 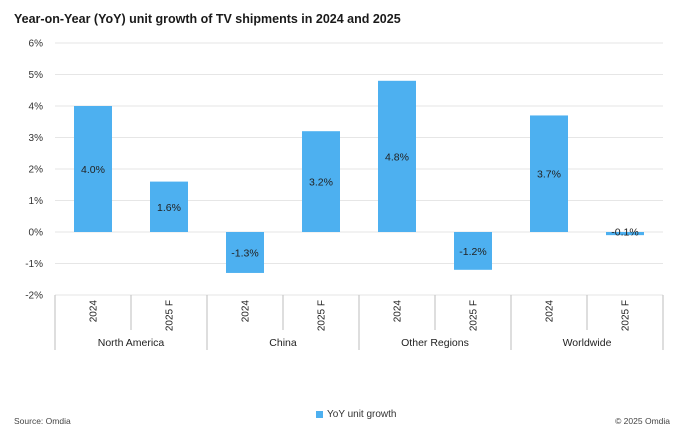 What do you see at coordinates (36, 107) in the screenshot?
I see `y-tick-label: 4%` at bounding box center [36, 107].